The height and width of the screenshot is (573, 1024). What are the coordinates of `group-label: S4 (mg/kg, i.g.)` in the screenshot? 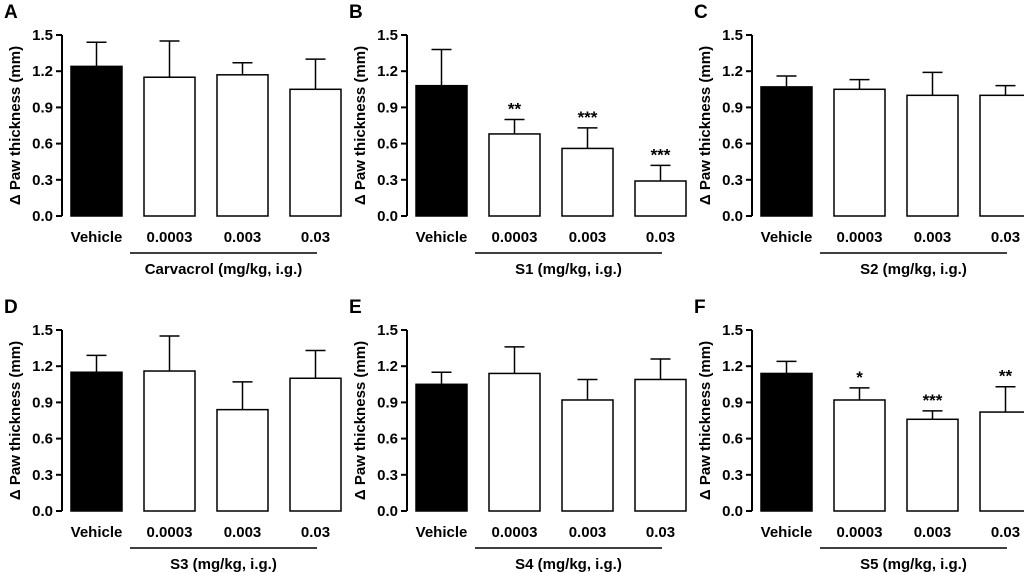 It's located at (568, 564).